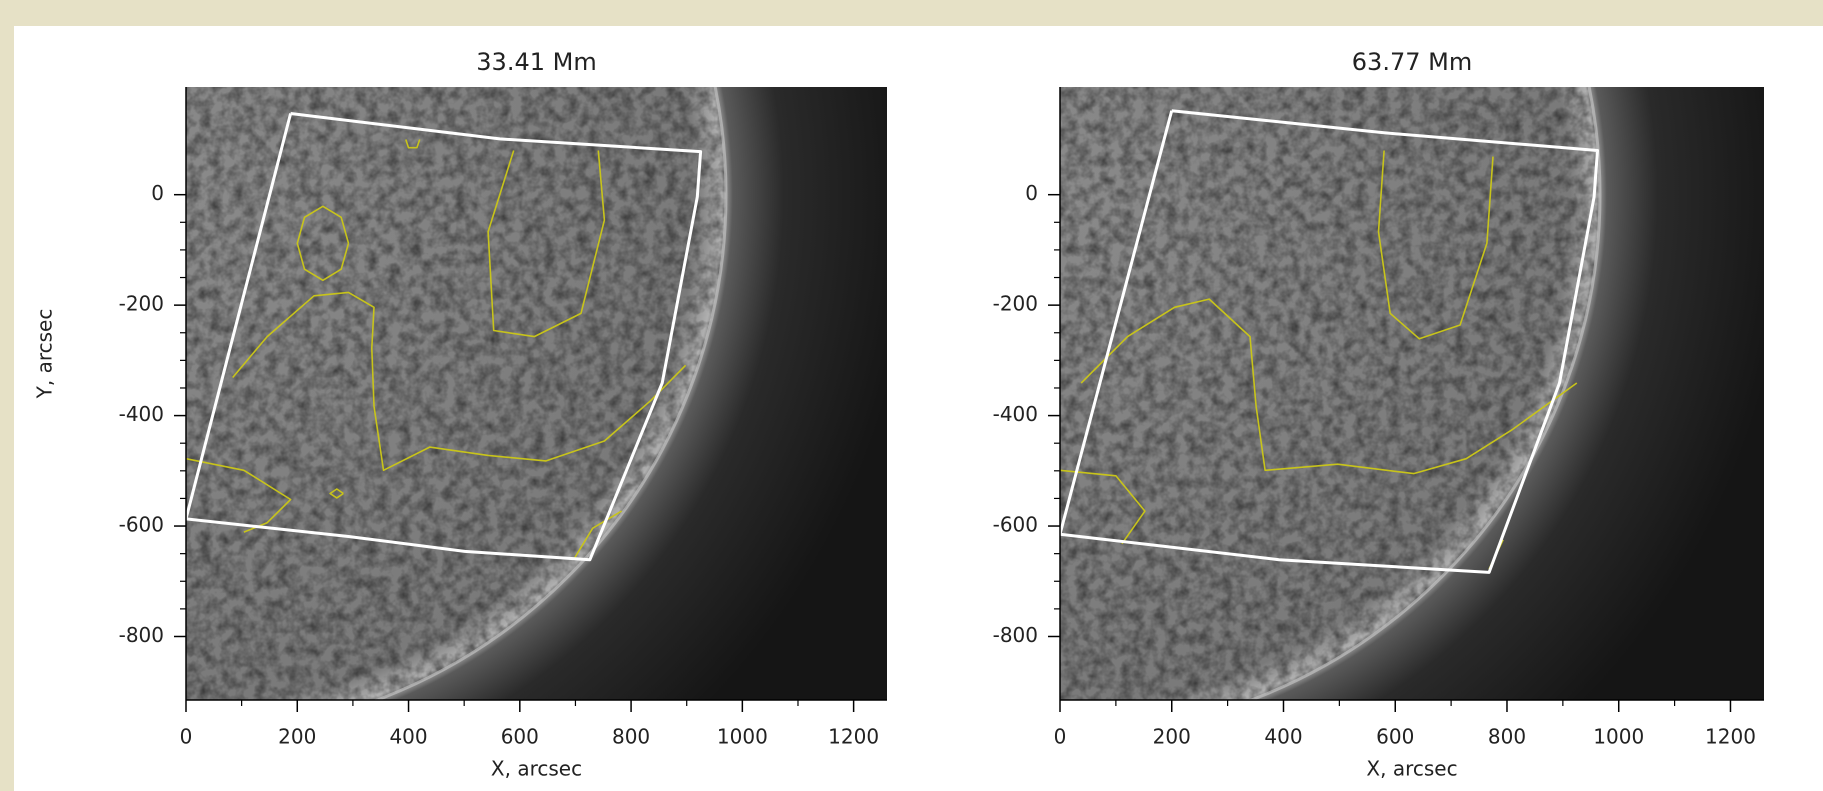  Describe the element at coordinates (45, 354) in the screenshot. I see `y-axis-label: Y, arcsec` at that location.